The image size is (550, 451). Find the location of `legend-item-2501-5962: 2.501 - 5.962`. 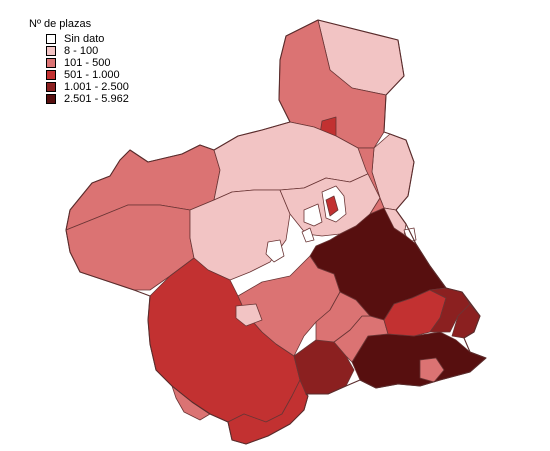

legend-item-2501-5962: 2.501 - 5.962 is located at coordinates (87, 99).